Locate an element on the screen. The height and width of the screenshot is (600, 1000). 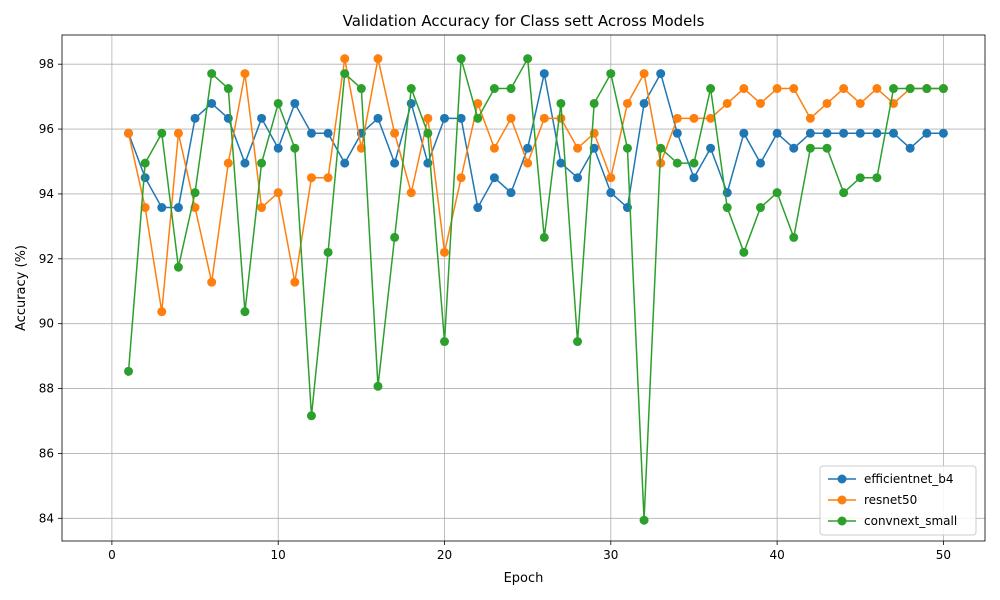
x-tick-label: 20 is located at coordinates (444, 555).